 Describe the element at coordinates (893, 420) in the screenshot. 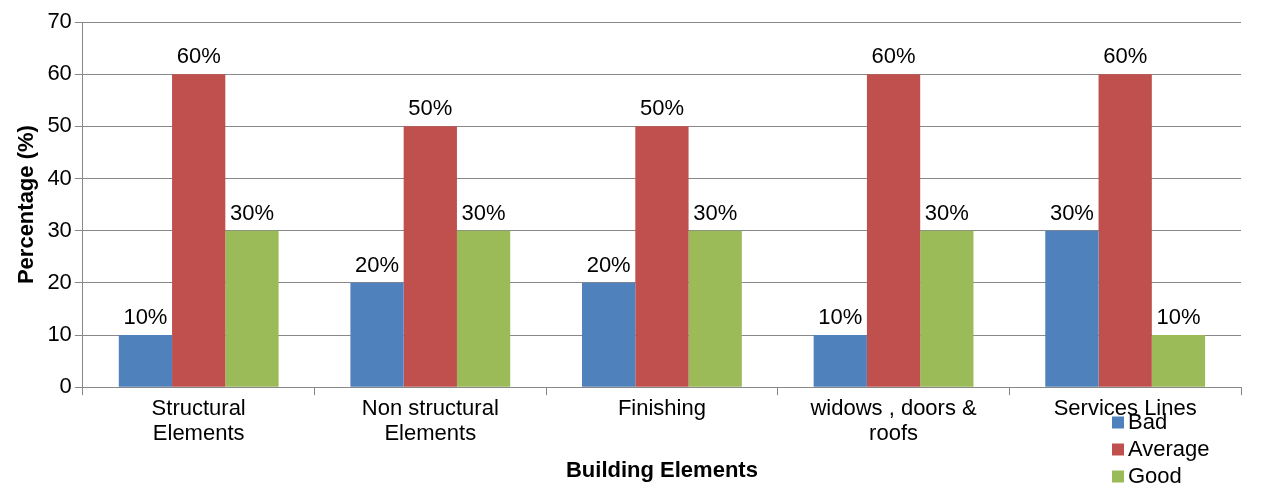

I see `x-tick-label: widows , doors & roofs` at that location.